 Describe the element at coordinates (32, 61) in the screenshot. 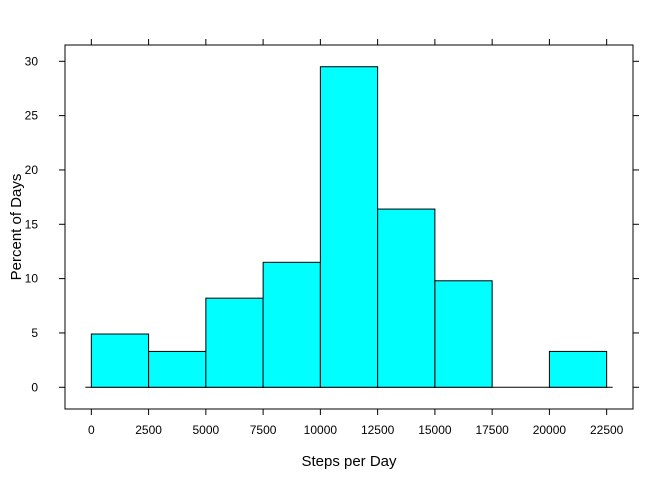

I see `y-tick-label-6: 30` at that location.